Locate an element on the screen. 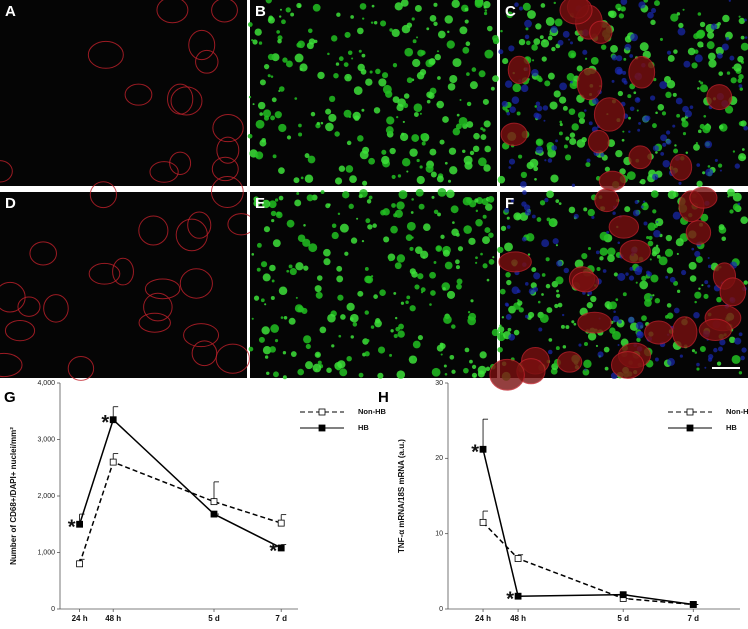 The width and height of the screenshot is (748, 629). annotation: * is located at coordinates (72, 528).